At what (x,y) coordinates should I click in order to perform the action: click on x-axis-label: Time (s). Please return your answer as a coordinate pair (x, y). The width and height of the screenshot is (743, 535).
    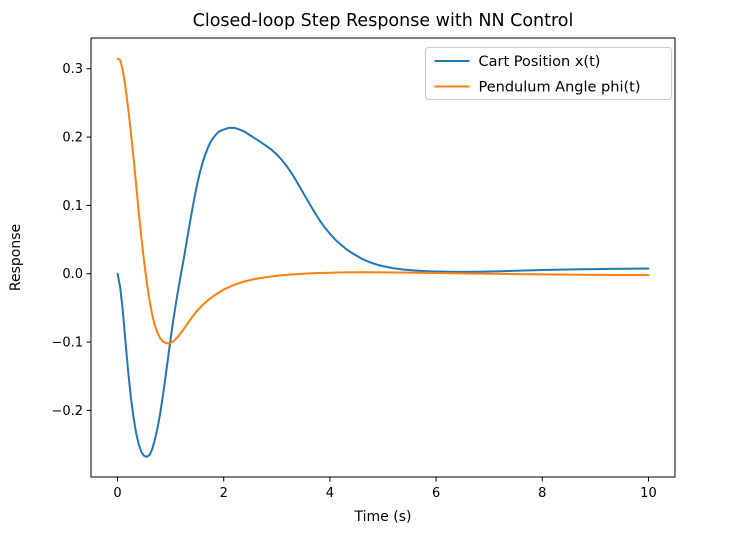
    Looking at the image, I should click on (383, 517).